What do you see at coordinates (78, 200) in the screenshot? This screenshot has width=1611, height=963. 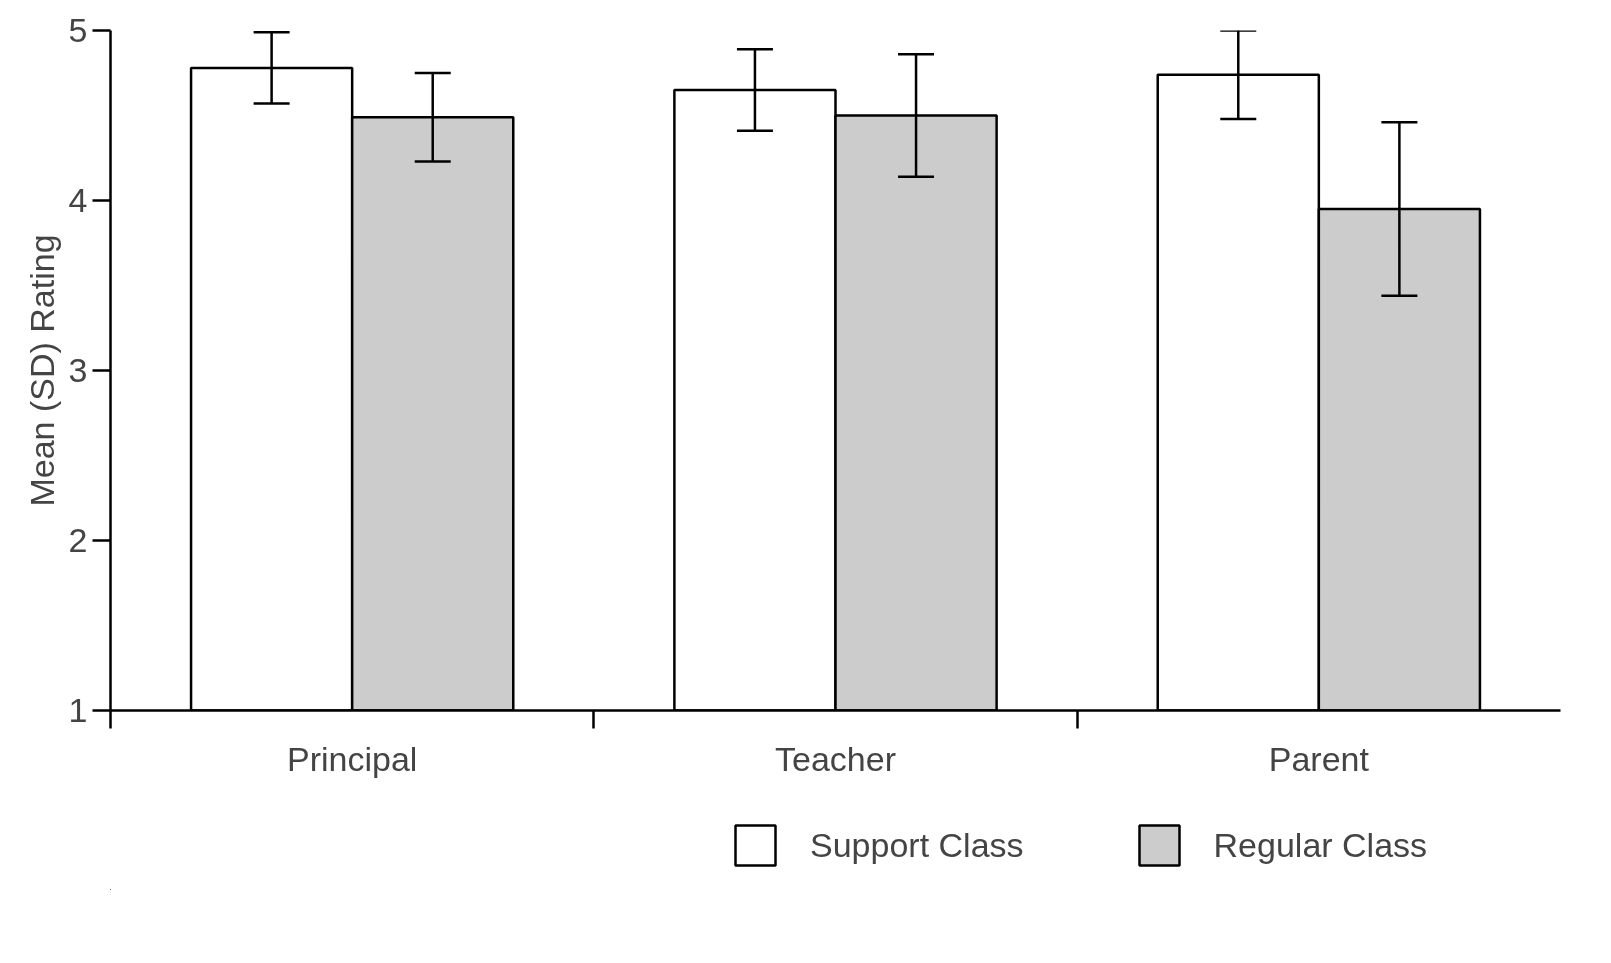 I see `y-tick-label: 4` at bounding box center [78, 200].